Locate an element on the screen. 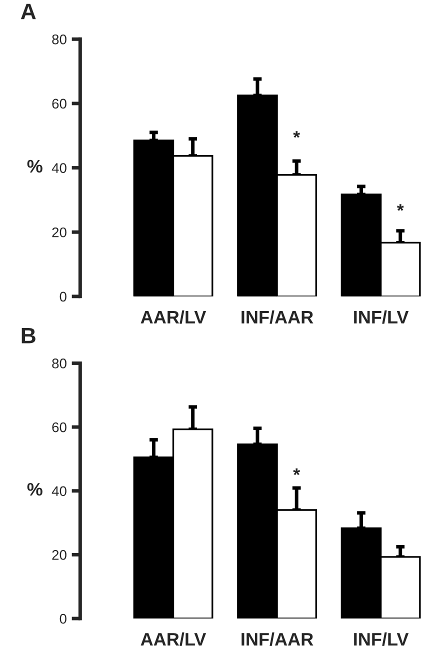 The image size is (422, 658). chart-title: B is located at coordinates (29, 336).